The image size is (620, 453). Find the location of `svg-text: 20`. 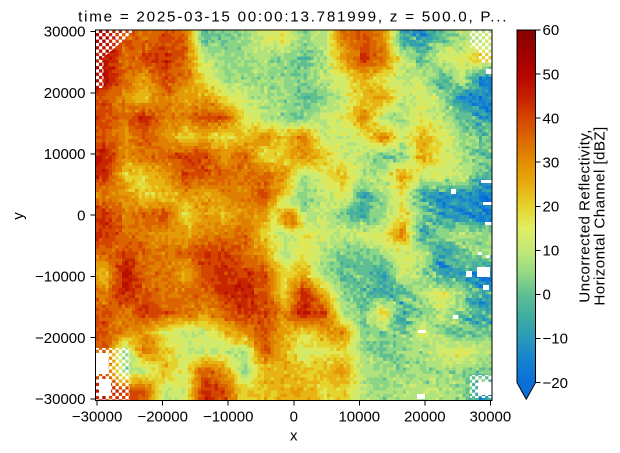

svg-text: 20 is located at coordinates (551, 207).